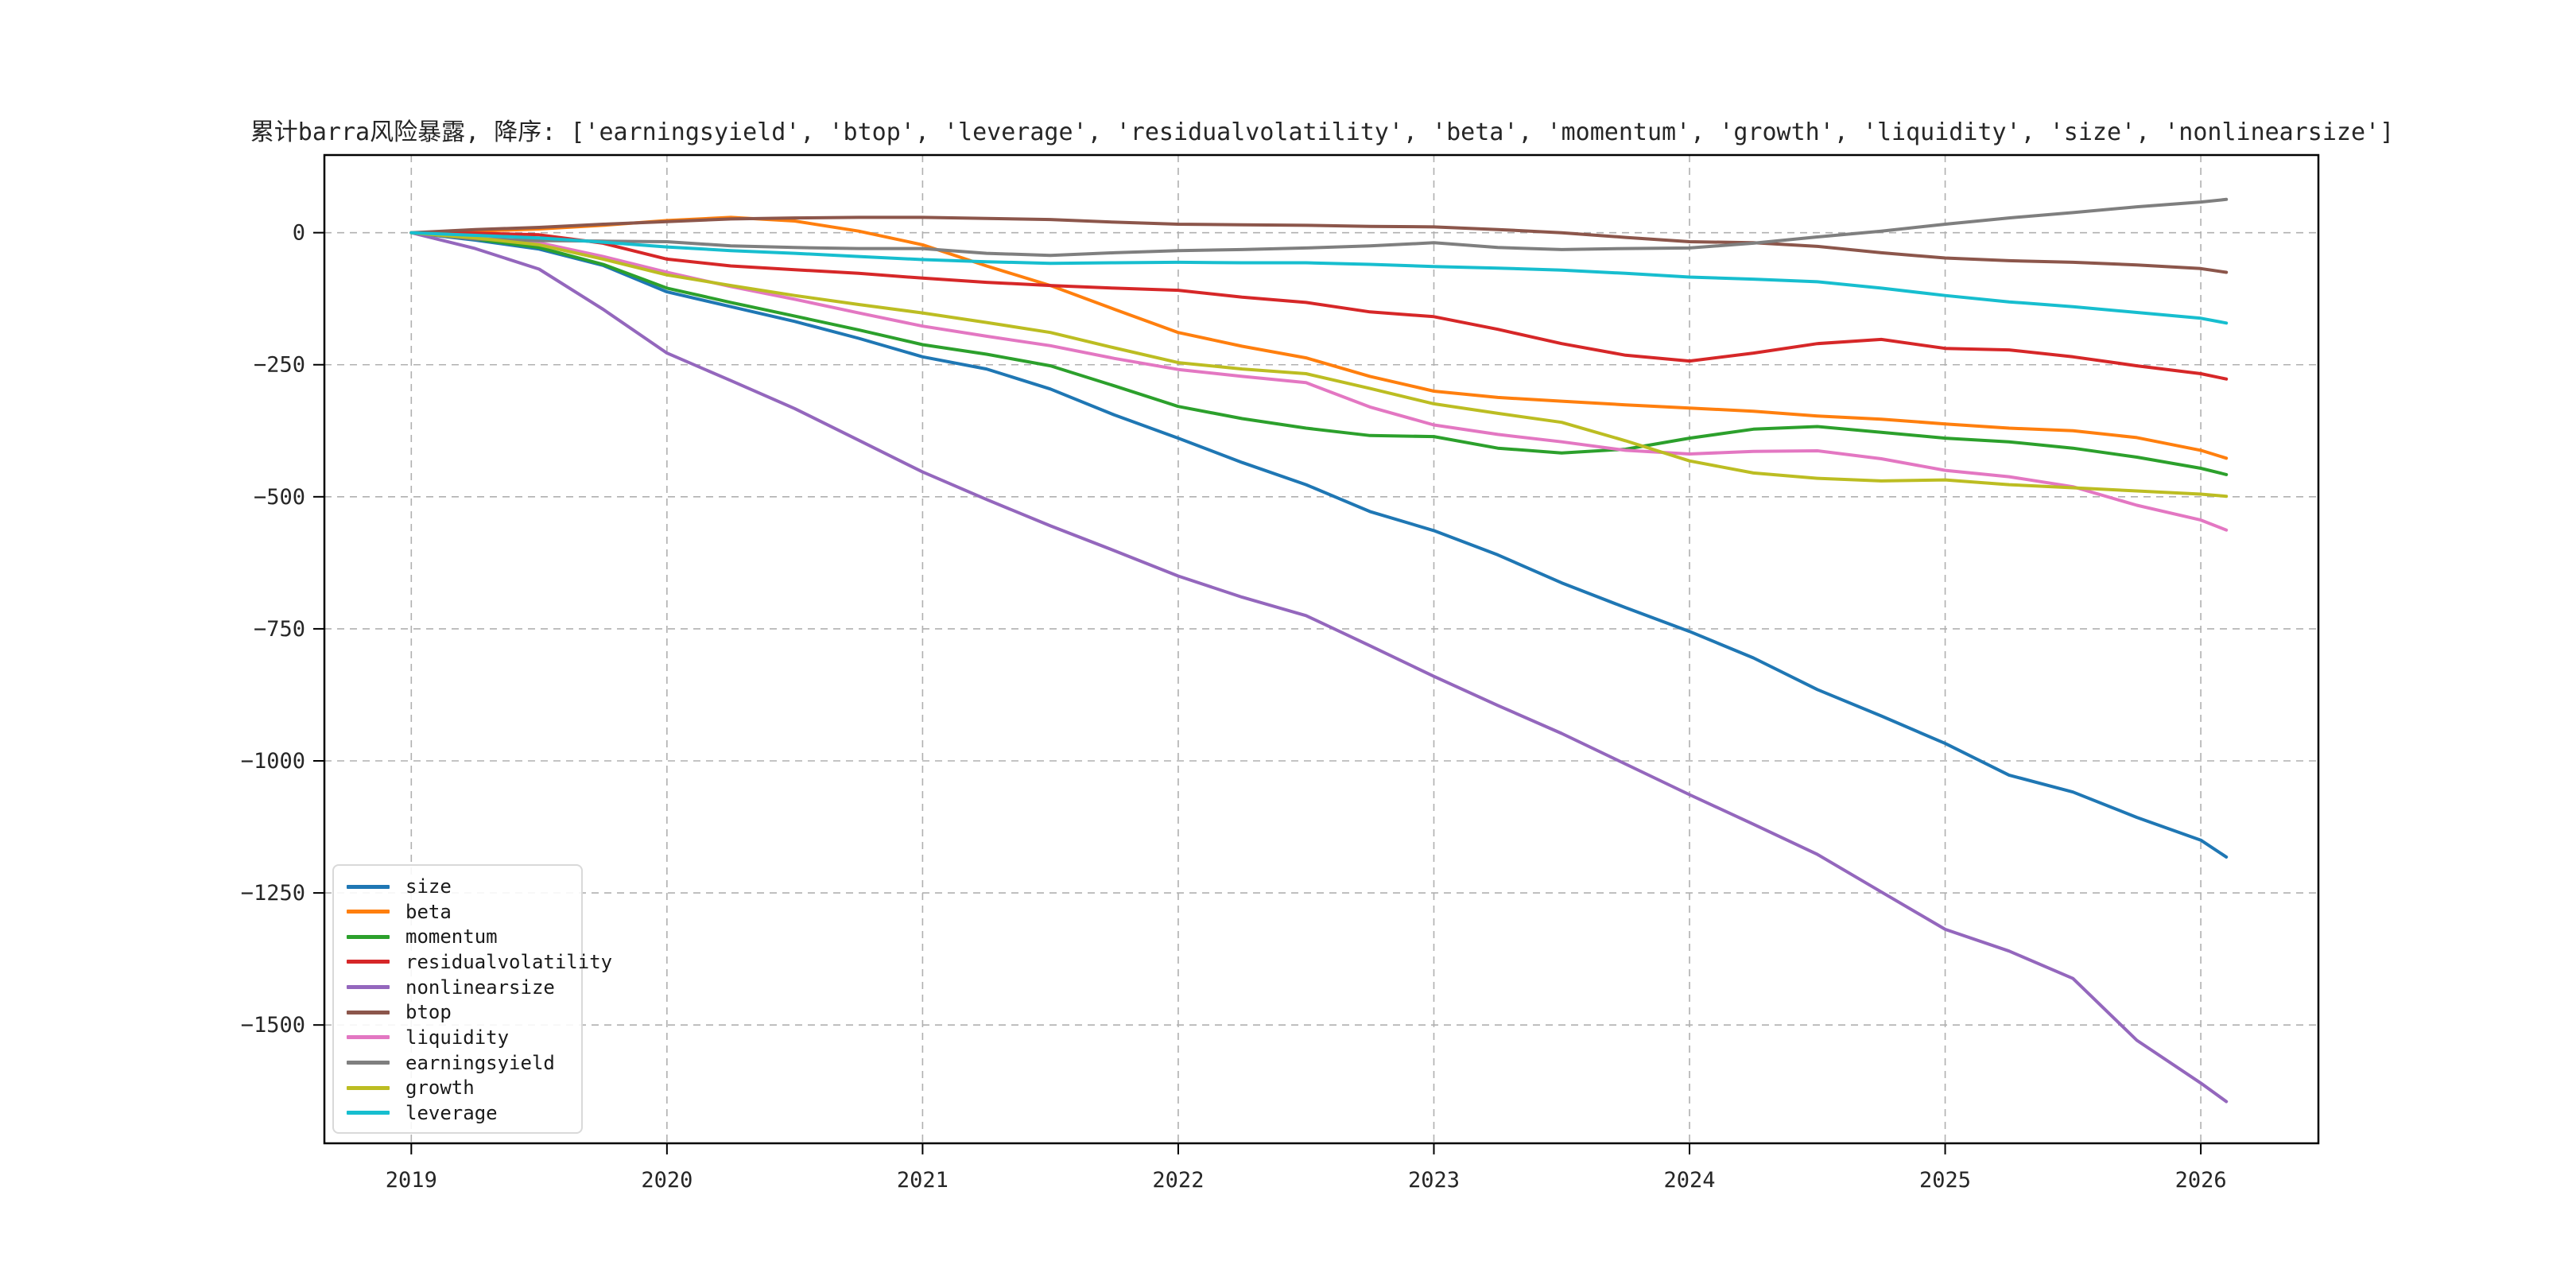 The height and width of the screenshot is (1288, 2576). What do you see at coordinates (452, 937) in the screenshot?
I see `legend-entry-label: momentum` at bounding box center [452, 937].